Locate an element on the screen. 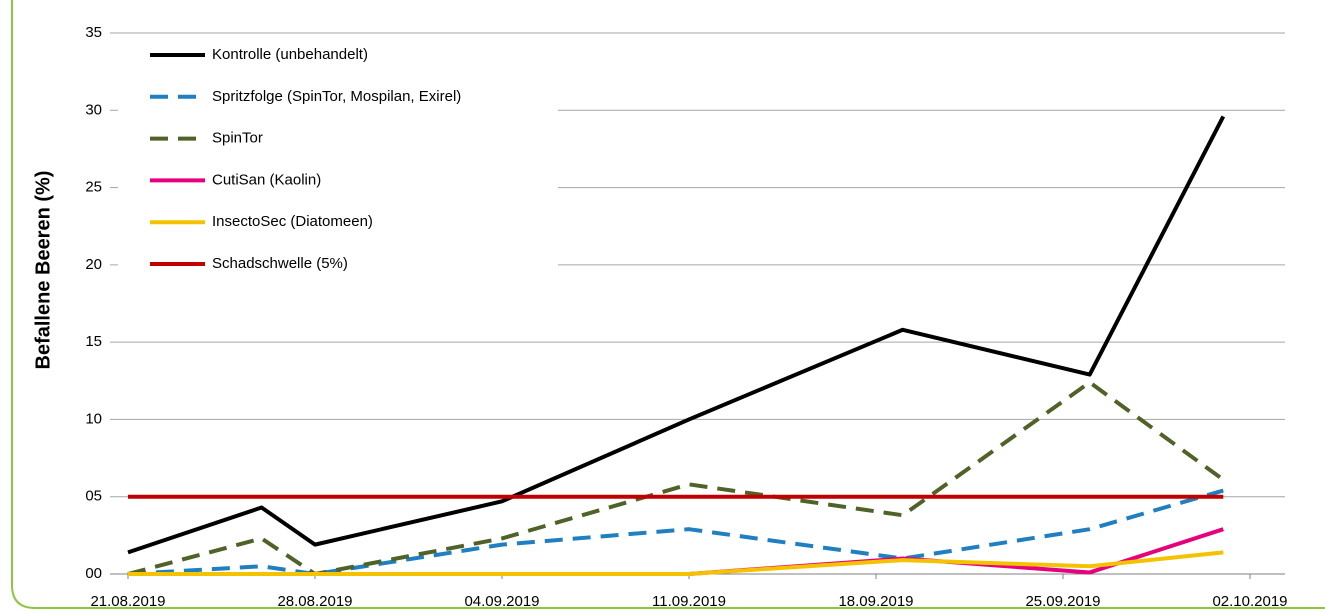 The width and height of the screenshot is (1325, 612). legend-label: Schadschwelle (5%) is located at coordinates (280, 263).